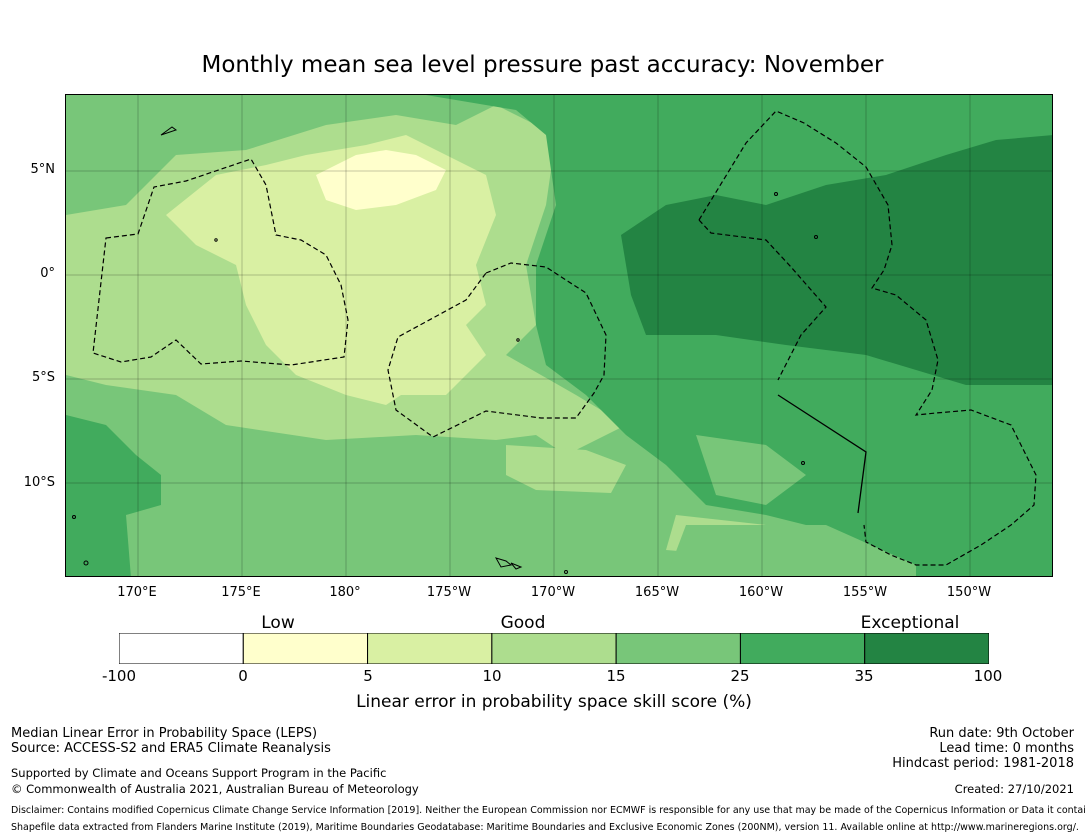 The image size is (1085, 839). I want to click on x-tick-label: 165°W, so click(657, 592).